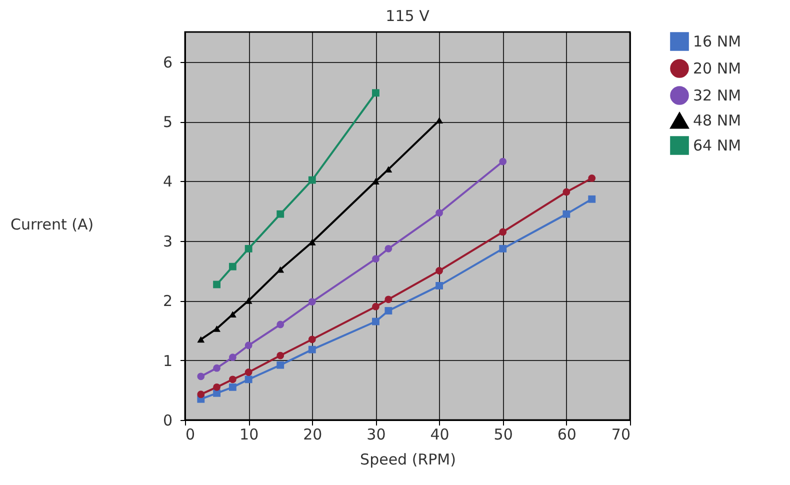 Image resolution: width=790 pixels, height=485 pixels. What do you see at coordinates (167, 361) in the screenshot?
I see `y-tick-label: 1` at bounding box center [167, 361].